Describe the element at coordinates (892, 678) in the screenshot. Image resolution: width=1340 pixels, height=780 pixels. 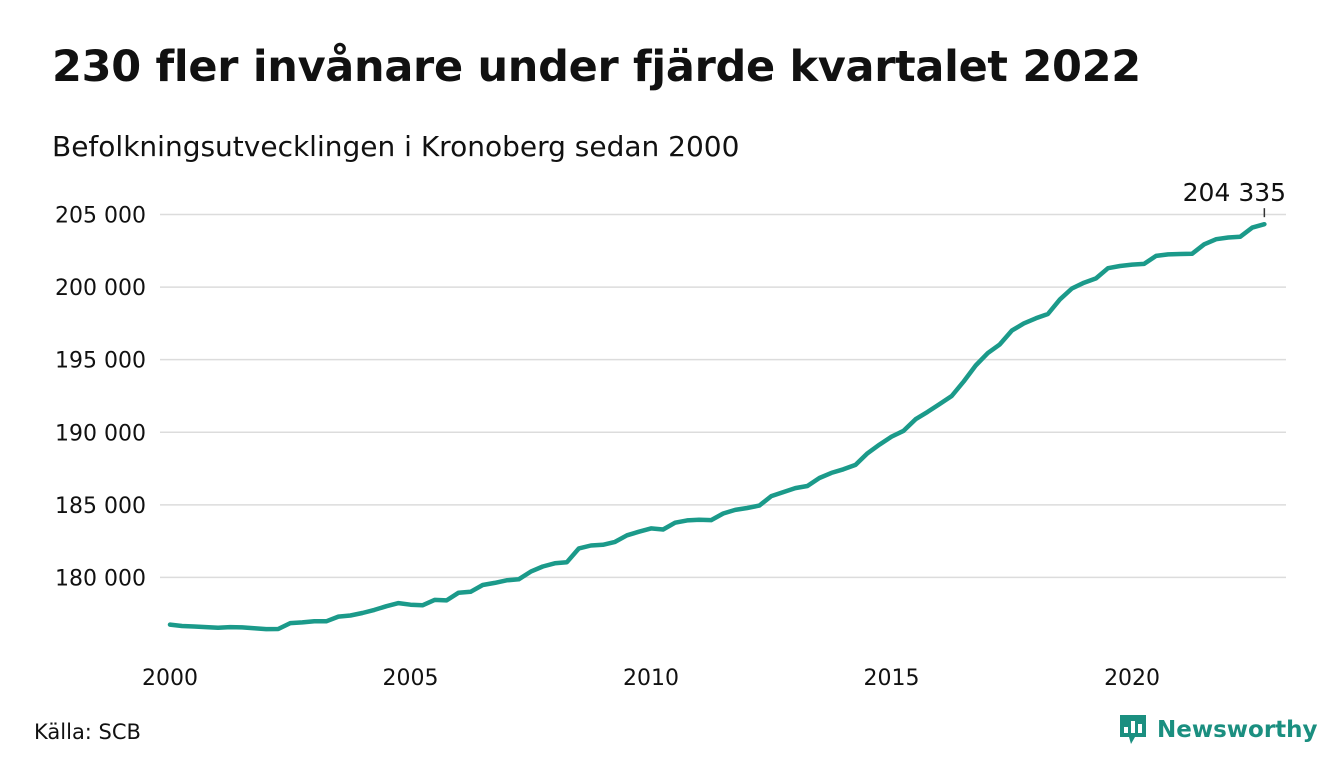
I see `x-tick-label: 2015` at that location.